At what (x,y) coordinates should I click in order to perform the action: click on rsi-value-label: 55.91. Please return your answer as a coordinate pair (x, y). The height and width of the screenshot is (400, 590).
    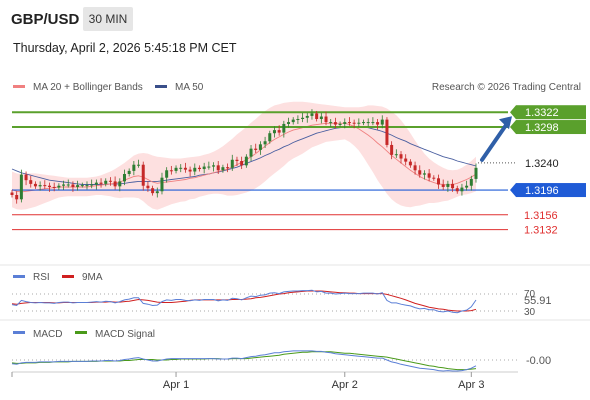
    Looking at the image, I should click on (538, 301).